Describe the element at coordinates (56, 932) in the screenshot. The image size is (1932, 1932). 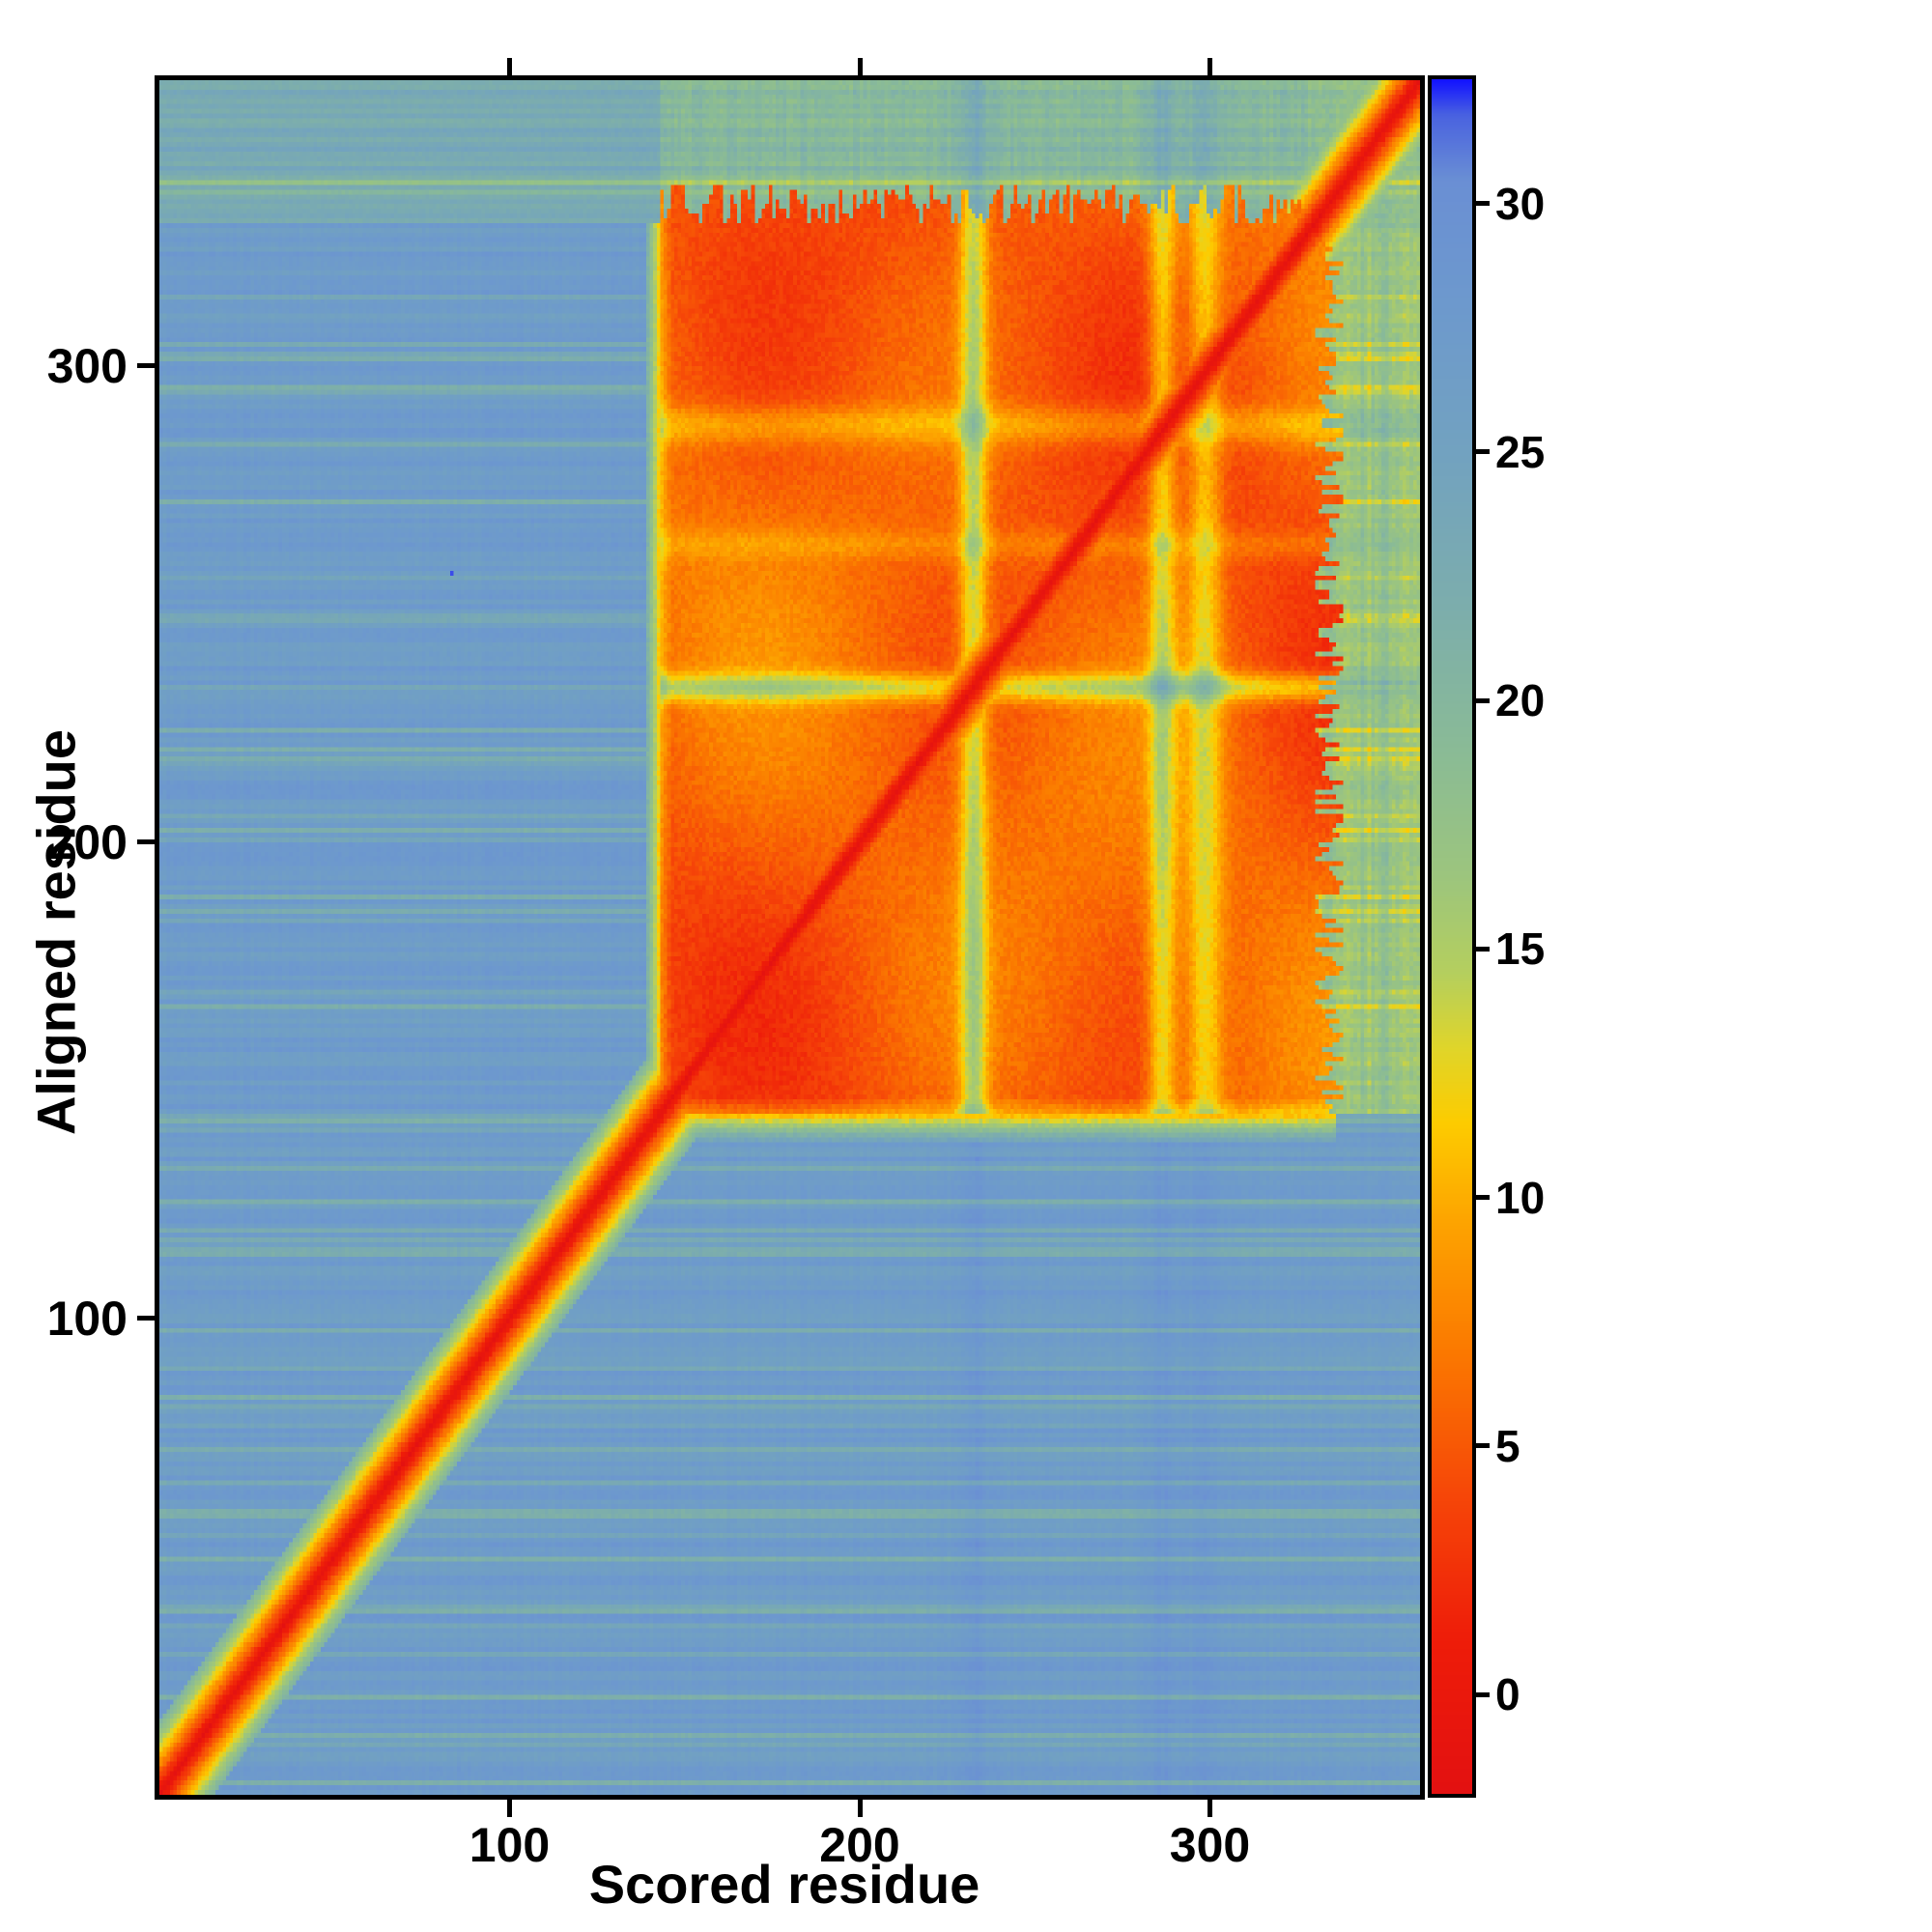
I see `y-axis-label: Aligned residue` at that location.